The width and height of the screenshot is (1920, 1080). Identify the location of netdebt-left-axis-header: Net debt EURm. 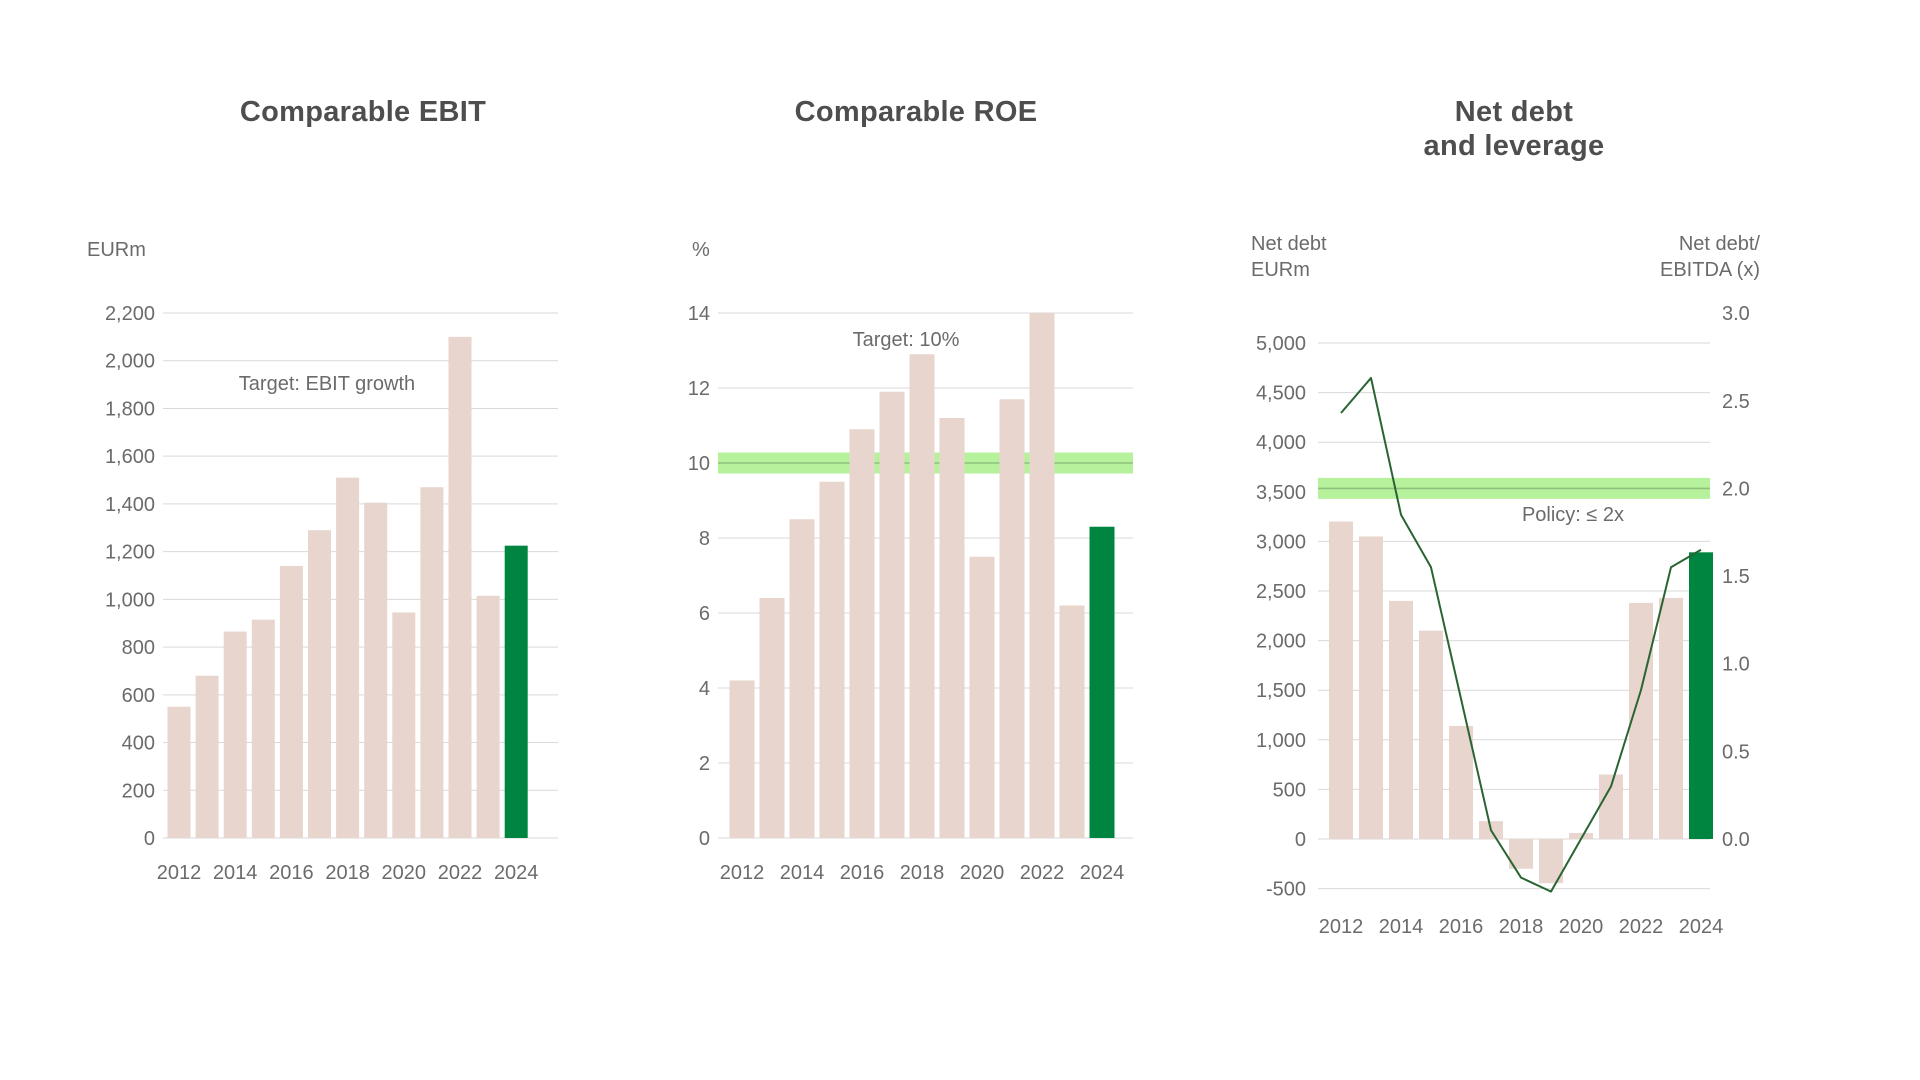
(1289, 257).